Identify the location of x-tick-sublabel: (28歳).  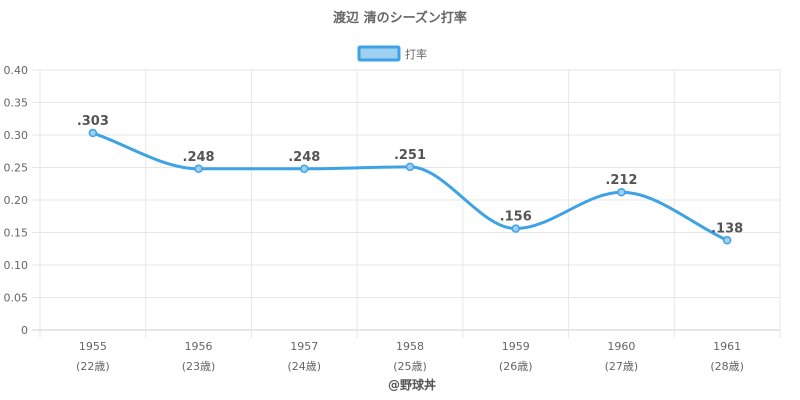
(727, 366).